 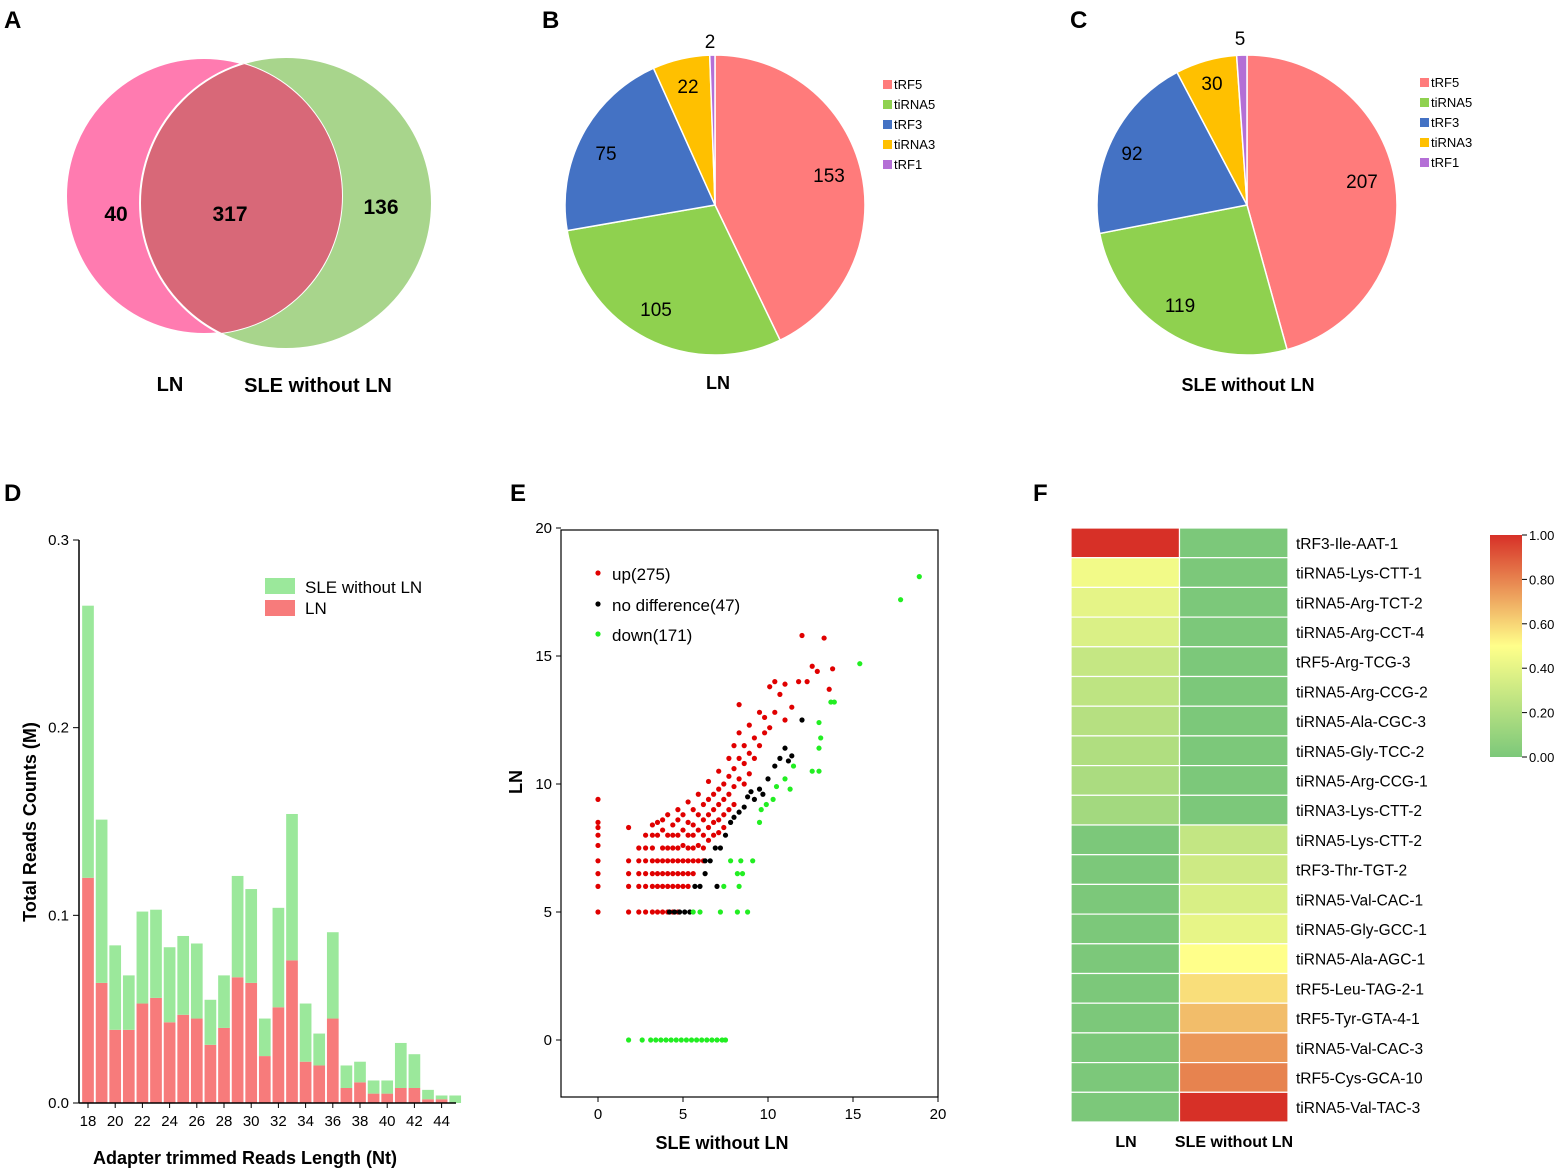 I want to click on x-tick-label: 10, so click(x=768, y=1114).